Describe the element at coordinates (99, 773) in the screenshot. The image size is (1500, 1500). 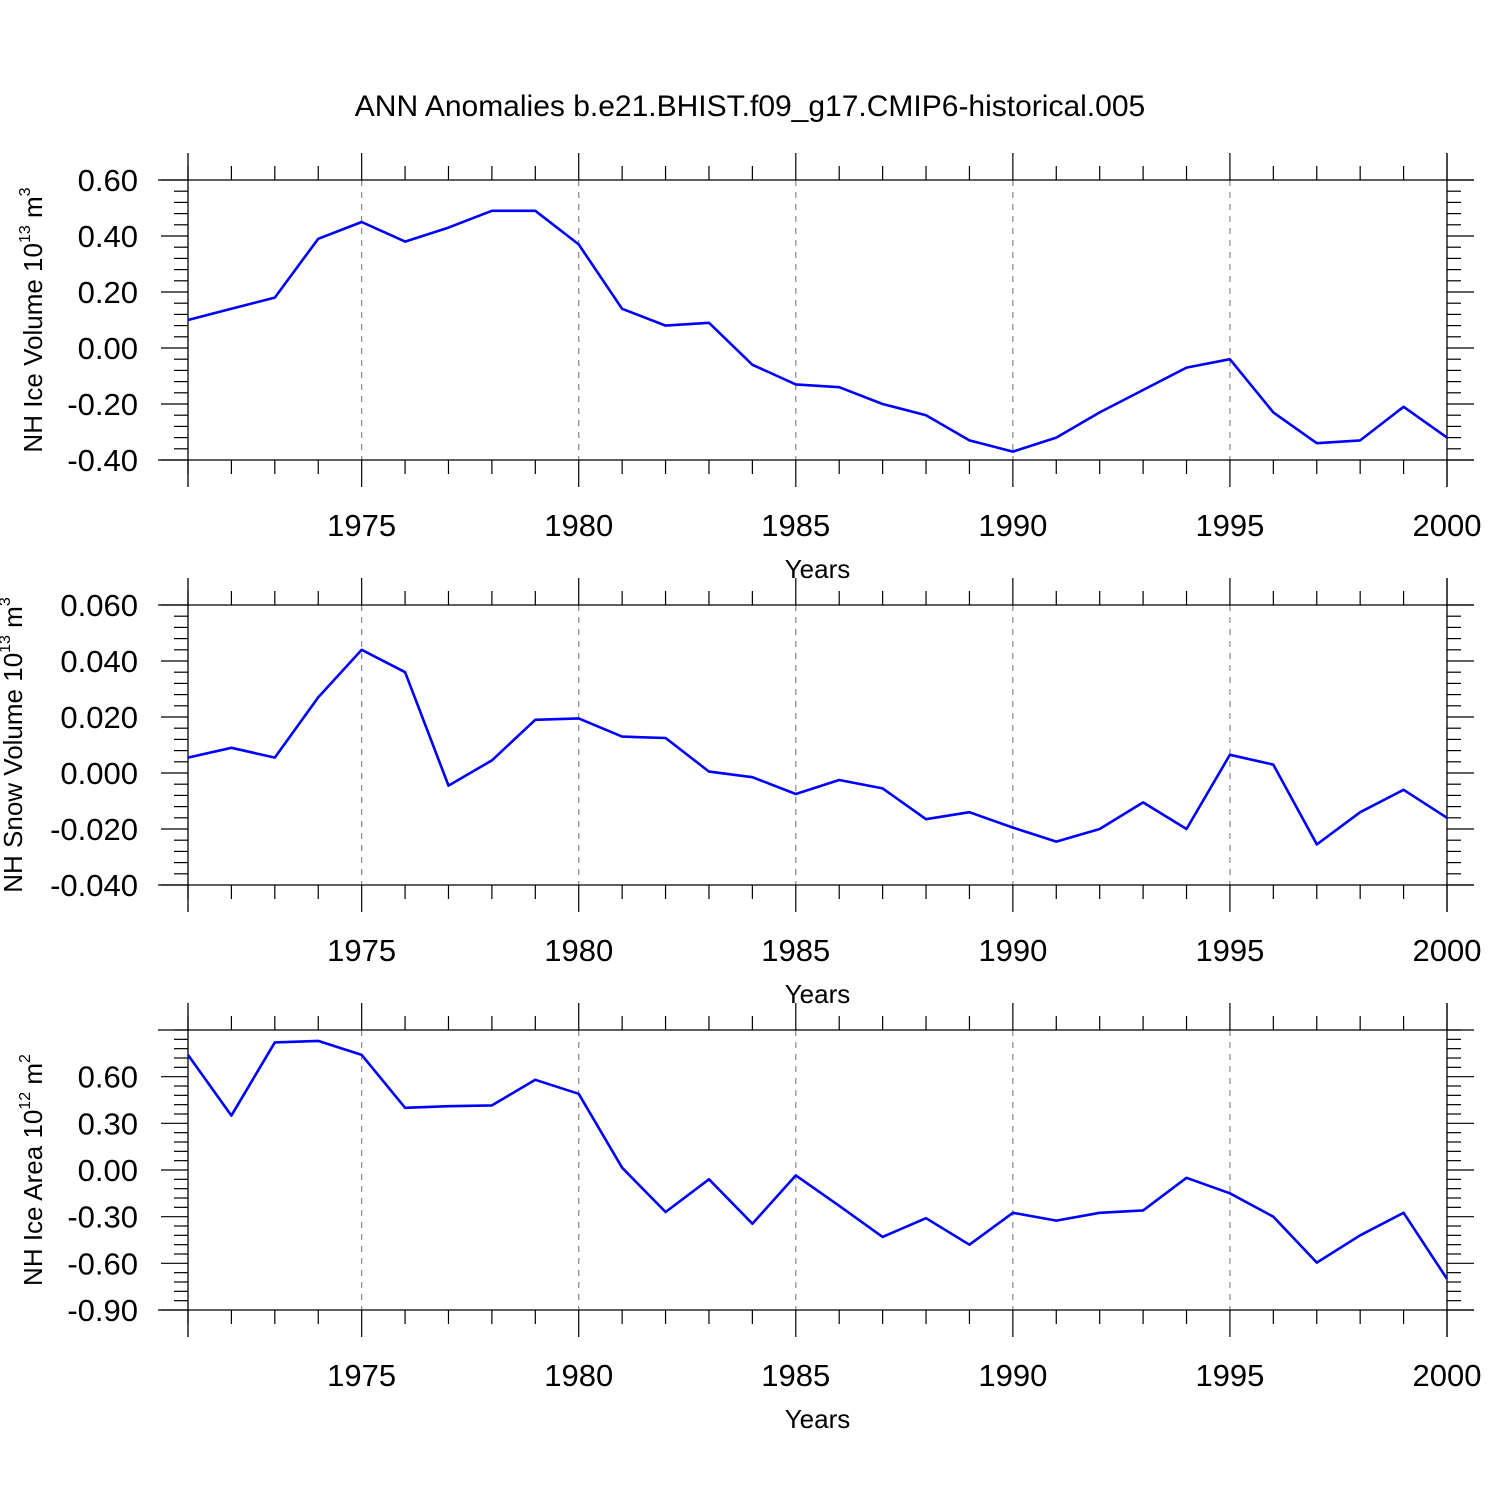
I see `y-tick-label: 0.000` at that location.